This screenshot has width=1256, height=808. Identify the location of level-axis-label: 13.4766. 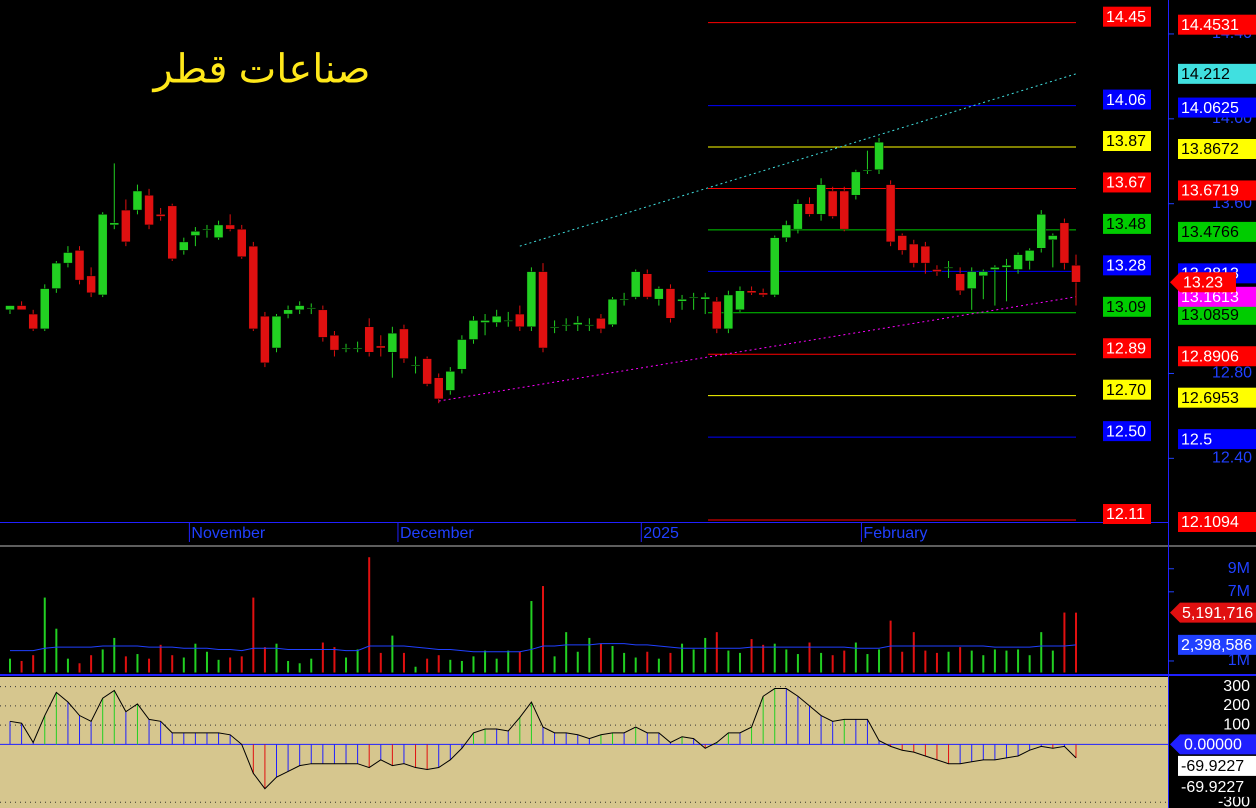
(1210, 232).